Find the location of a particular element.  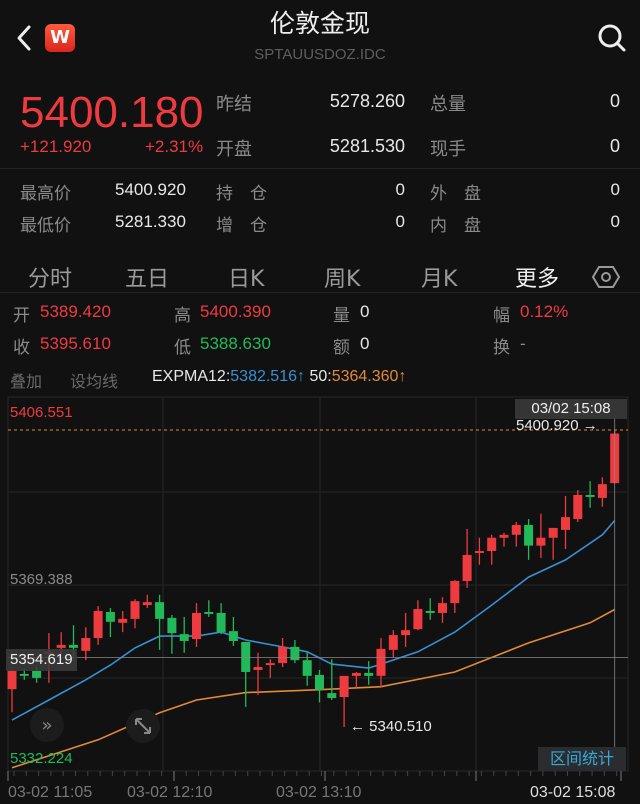

page-title: 伦敦金现 is located at coordinates (319, 23).